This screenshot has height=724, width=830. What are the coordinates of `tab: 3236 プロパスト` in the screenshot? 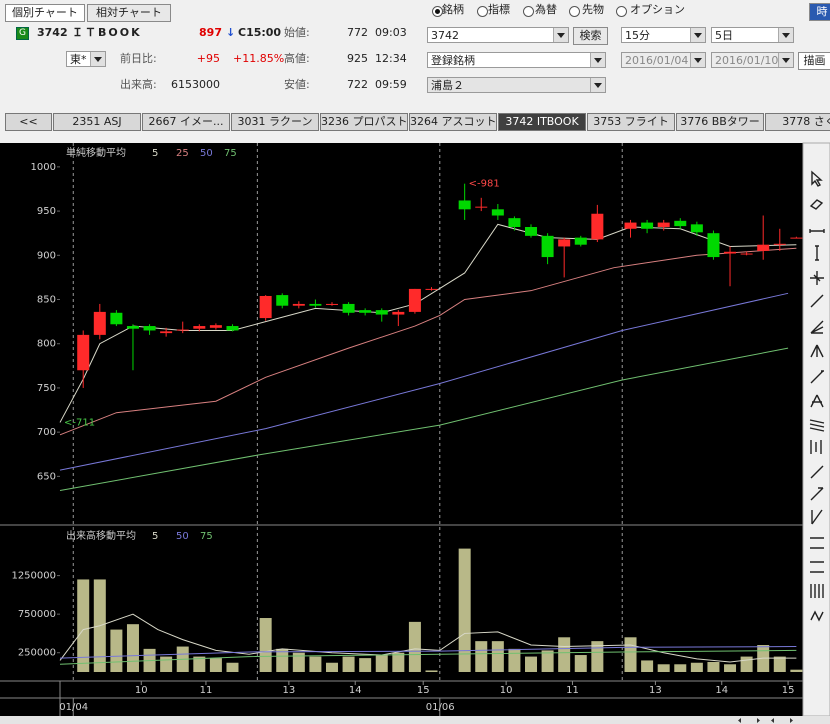 It's located at (364, 122).